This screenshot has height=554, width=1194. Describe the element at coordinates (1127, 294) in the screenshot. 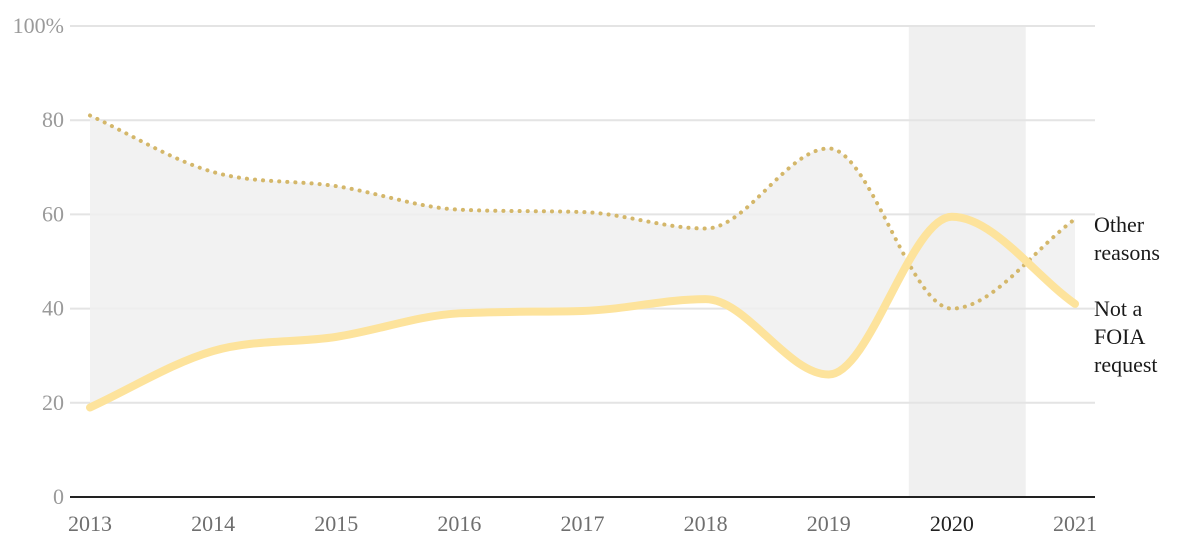

I see `series-labels: Other reasons Not a FOIA request` at that location.